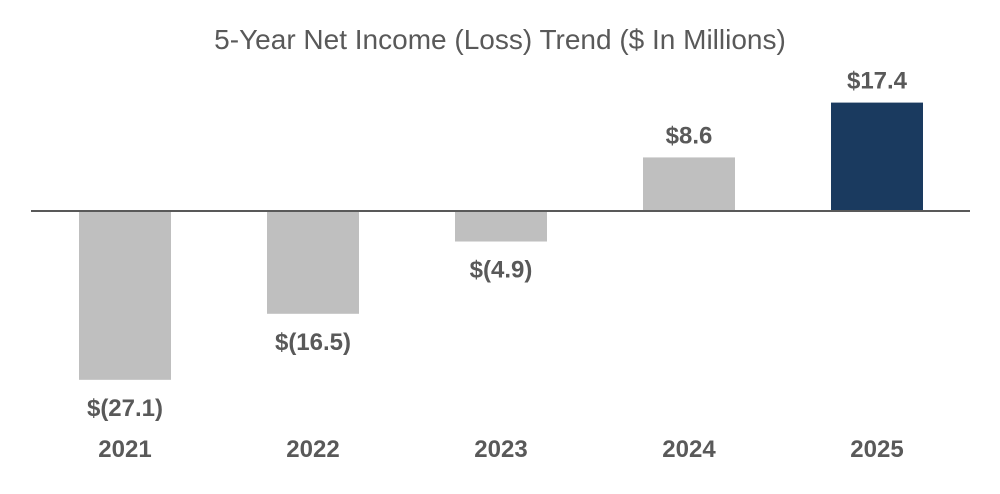  Describe the element at coordinates (501, 270) in the screenshot. I see `data-label-2023: $(4.9)` at that location.